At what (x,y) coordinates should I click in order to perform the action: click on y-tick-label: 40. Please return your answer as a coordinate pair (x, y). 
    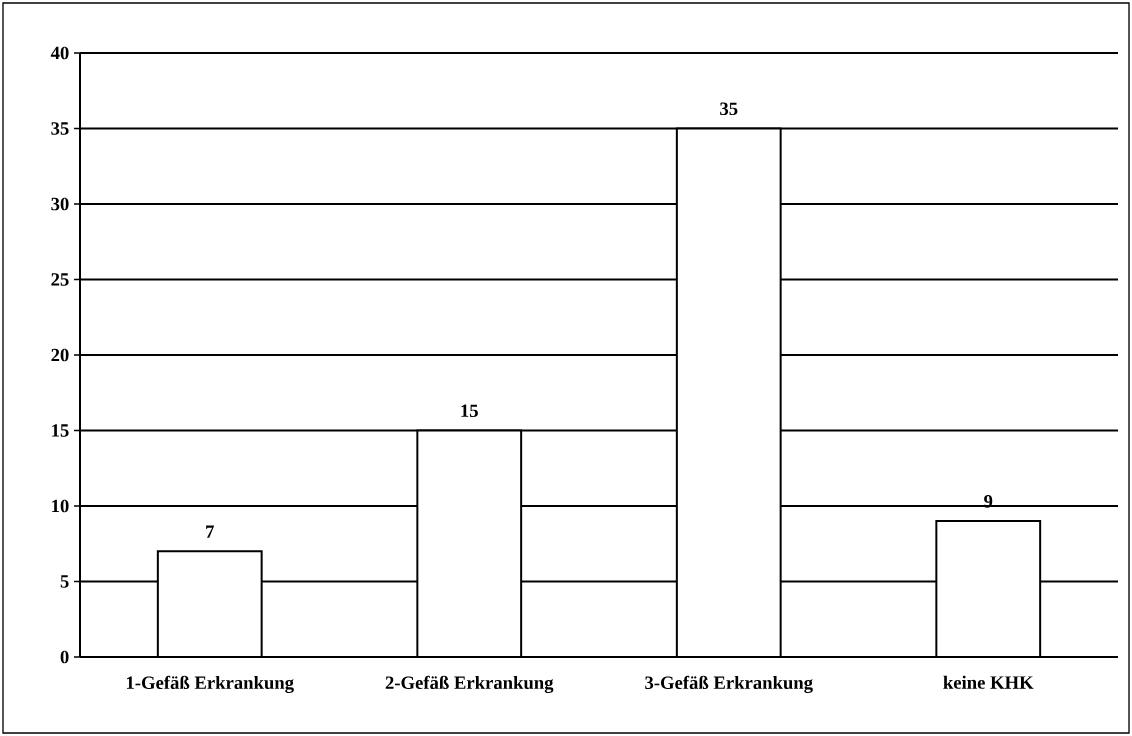
    Looking at the image, I should click on (59, 53).